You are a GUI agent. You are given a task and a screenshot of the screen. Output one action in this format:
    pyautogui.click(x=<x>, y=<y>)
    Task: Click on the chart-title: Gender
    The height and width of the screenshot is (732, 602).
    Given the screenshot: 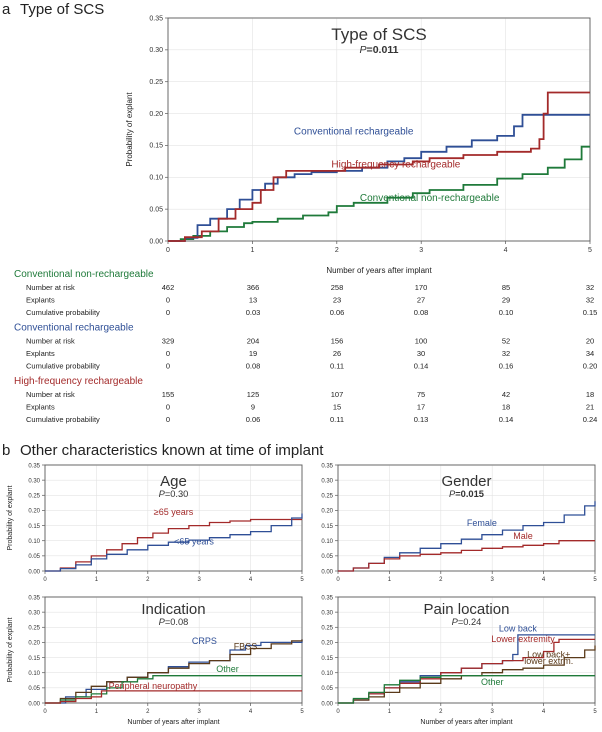 What is the action you would take?
    pyautogui.click(x=466, y=481)
    